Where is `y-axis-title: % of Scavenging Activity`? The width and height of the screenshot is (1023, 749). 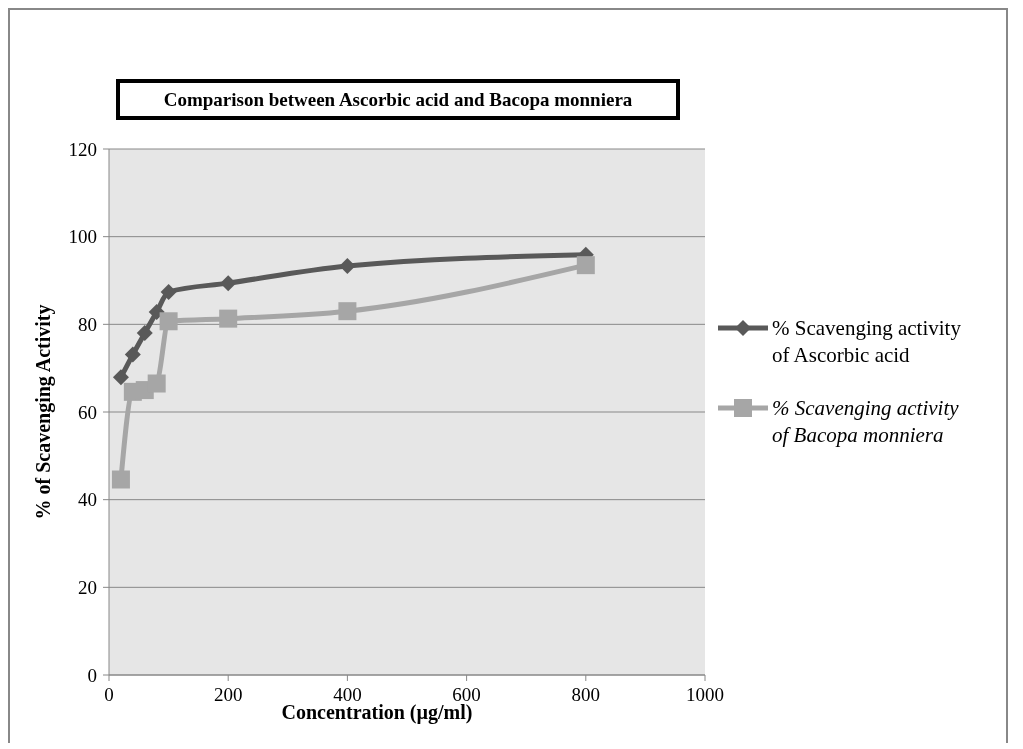
y-axis-title: % of Scavenging Activity is located at coordinates (43, 412).